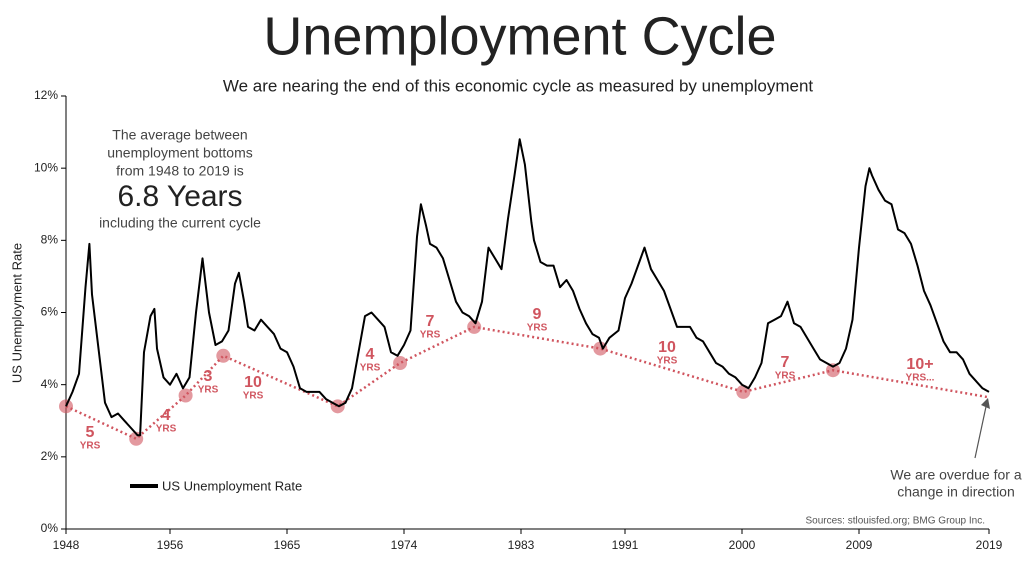 The image size is (1024, 575). What do you see at coordinates (50, 528) in the screenshot?
I see `y-tick-label: 0%` at bounding box center [50, 528].